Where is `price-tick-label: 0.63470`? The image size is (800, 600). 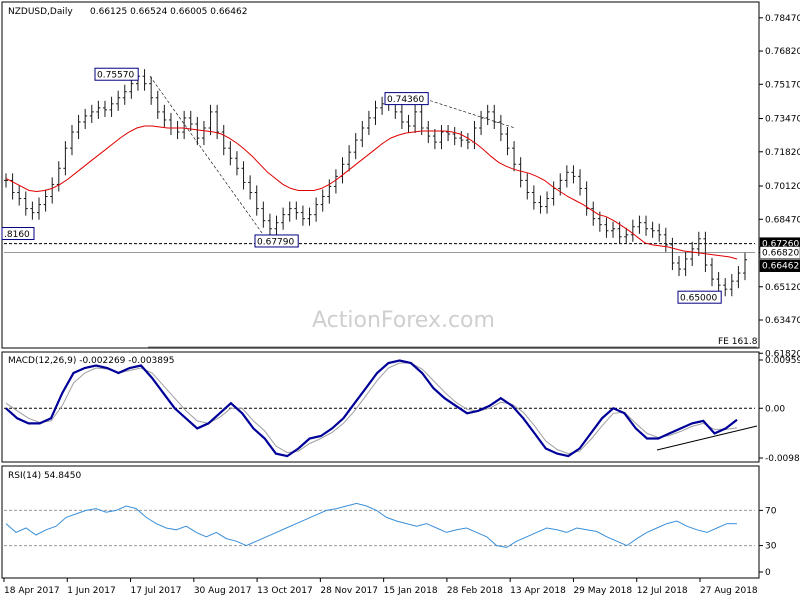 price-tick-label: 0.63470 is located at coordinates (782, 321).